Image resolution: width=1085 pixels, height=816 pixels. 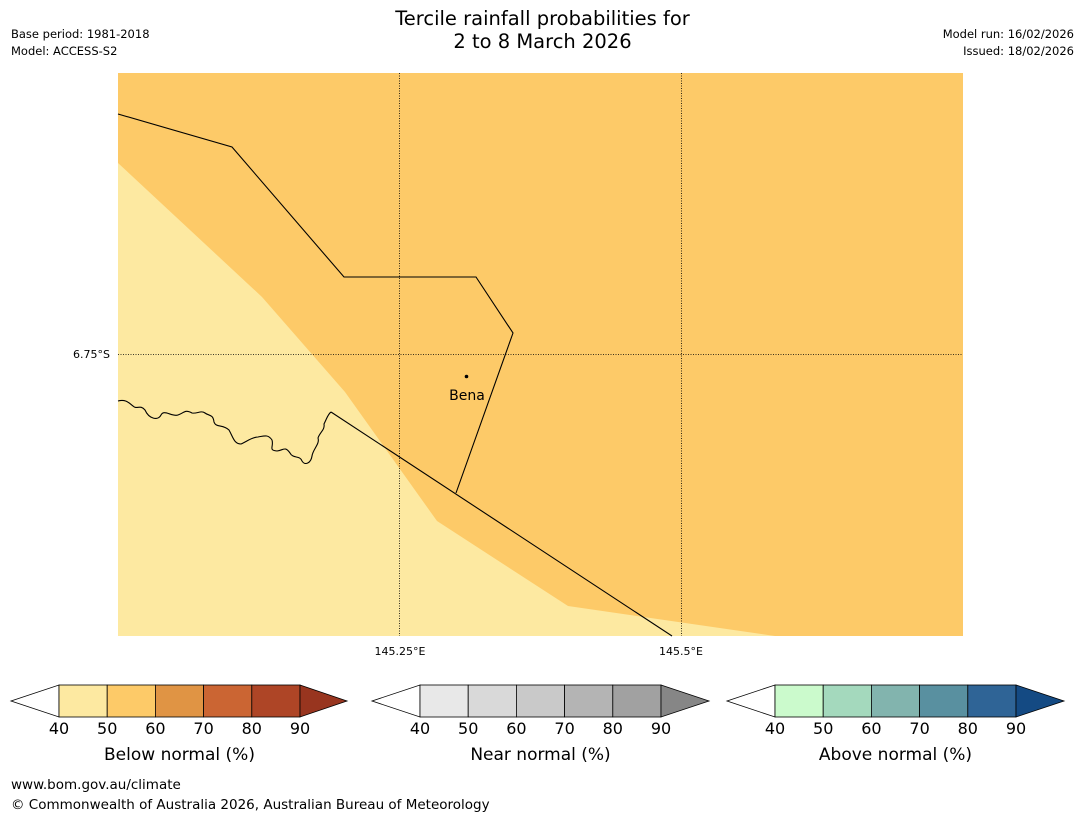 What do you see at coordinates (919, 728) in the screenshot?
I see `colorbar-above-tick-70: 70` at bounding box center [919, 728].